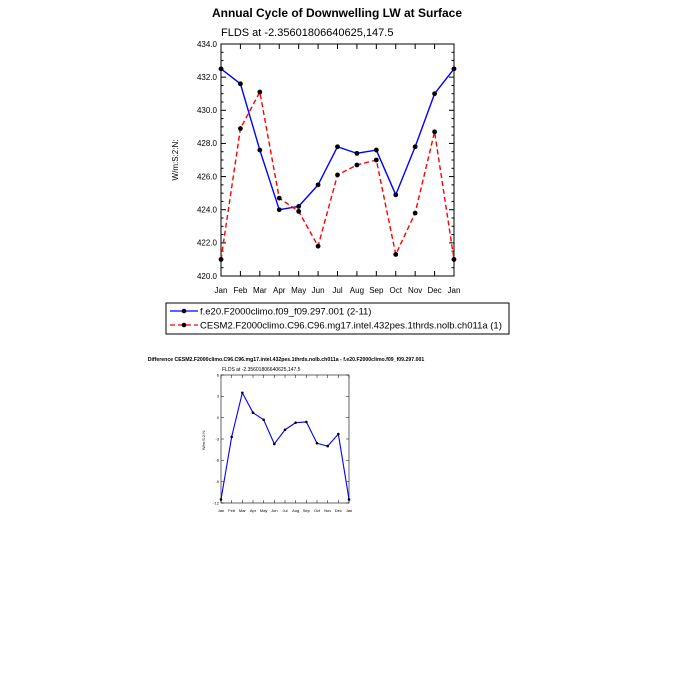 The height and width of the screenshot is (675, 675). What do you see at coordinates (285, 312) in the screenshot?
I see `legend-label-series-1: f.e20.F2000climo.f09_f09.297.001 (2-11)` at bounding box center [285, 312].